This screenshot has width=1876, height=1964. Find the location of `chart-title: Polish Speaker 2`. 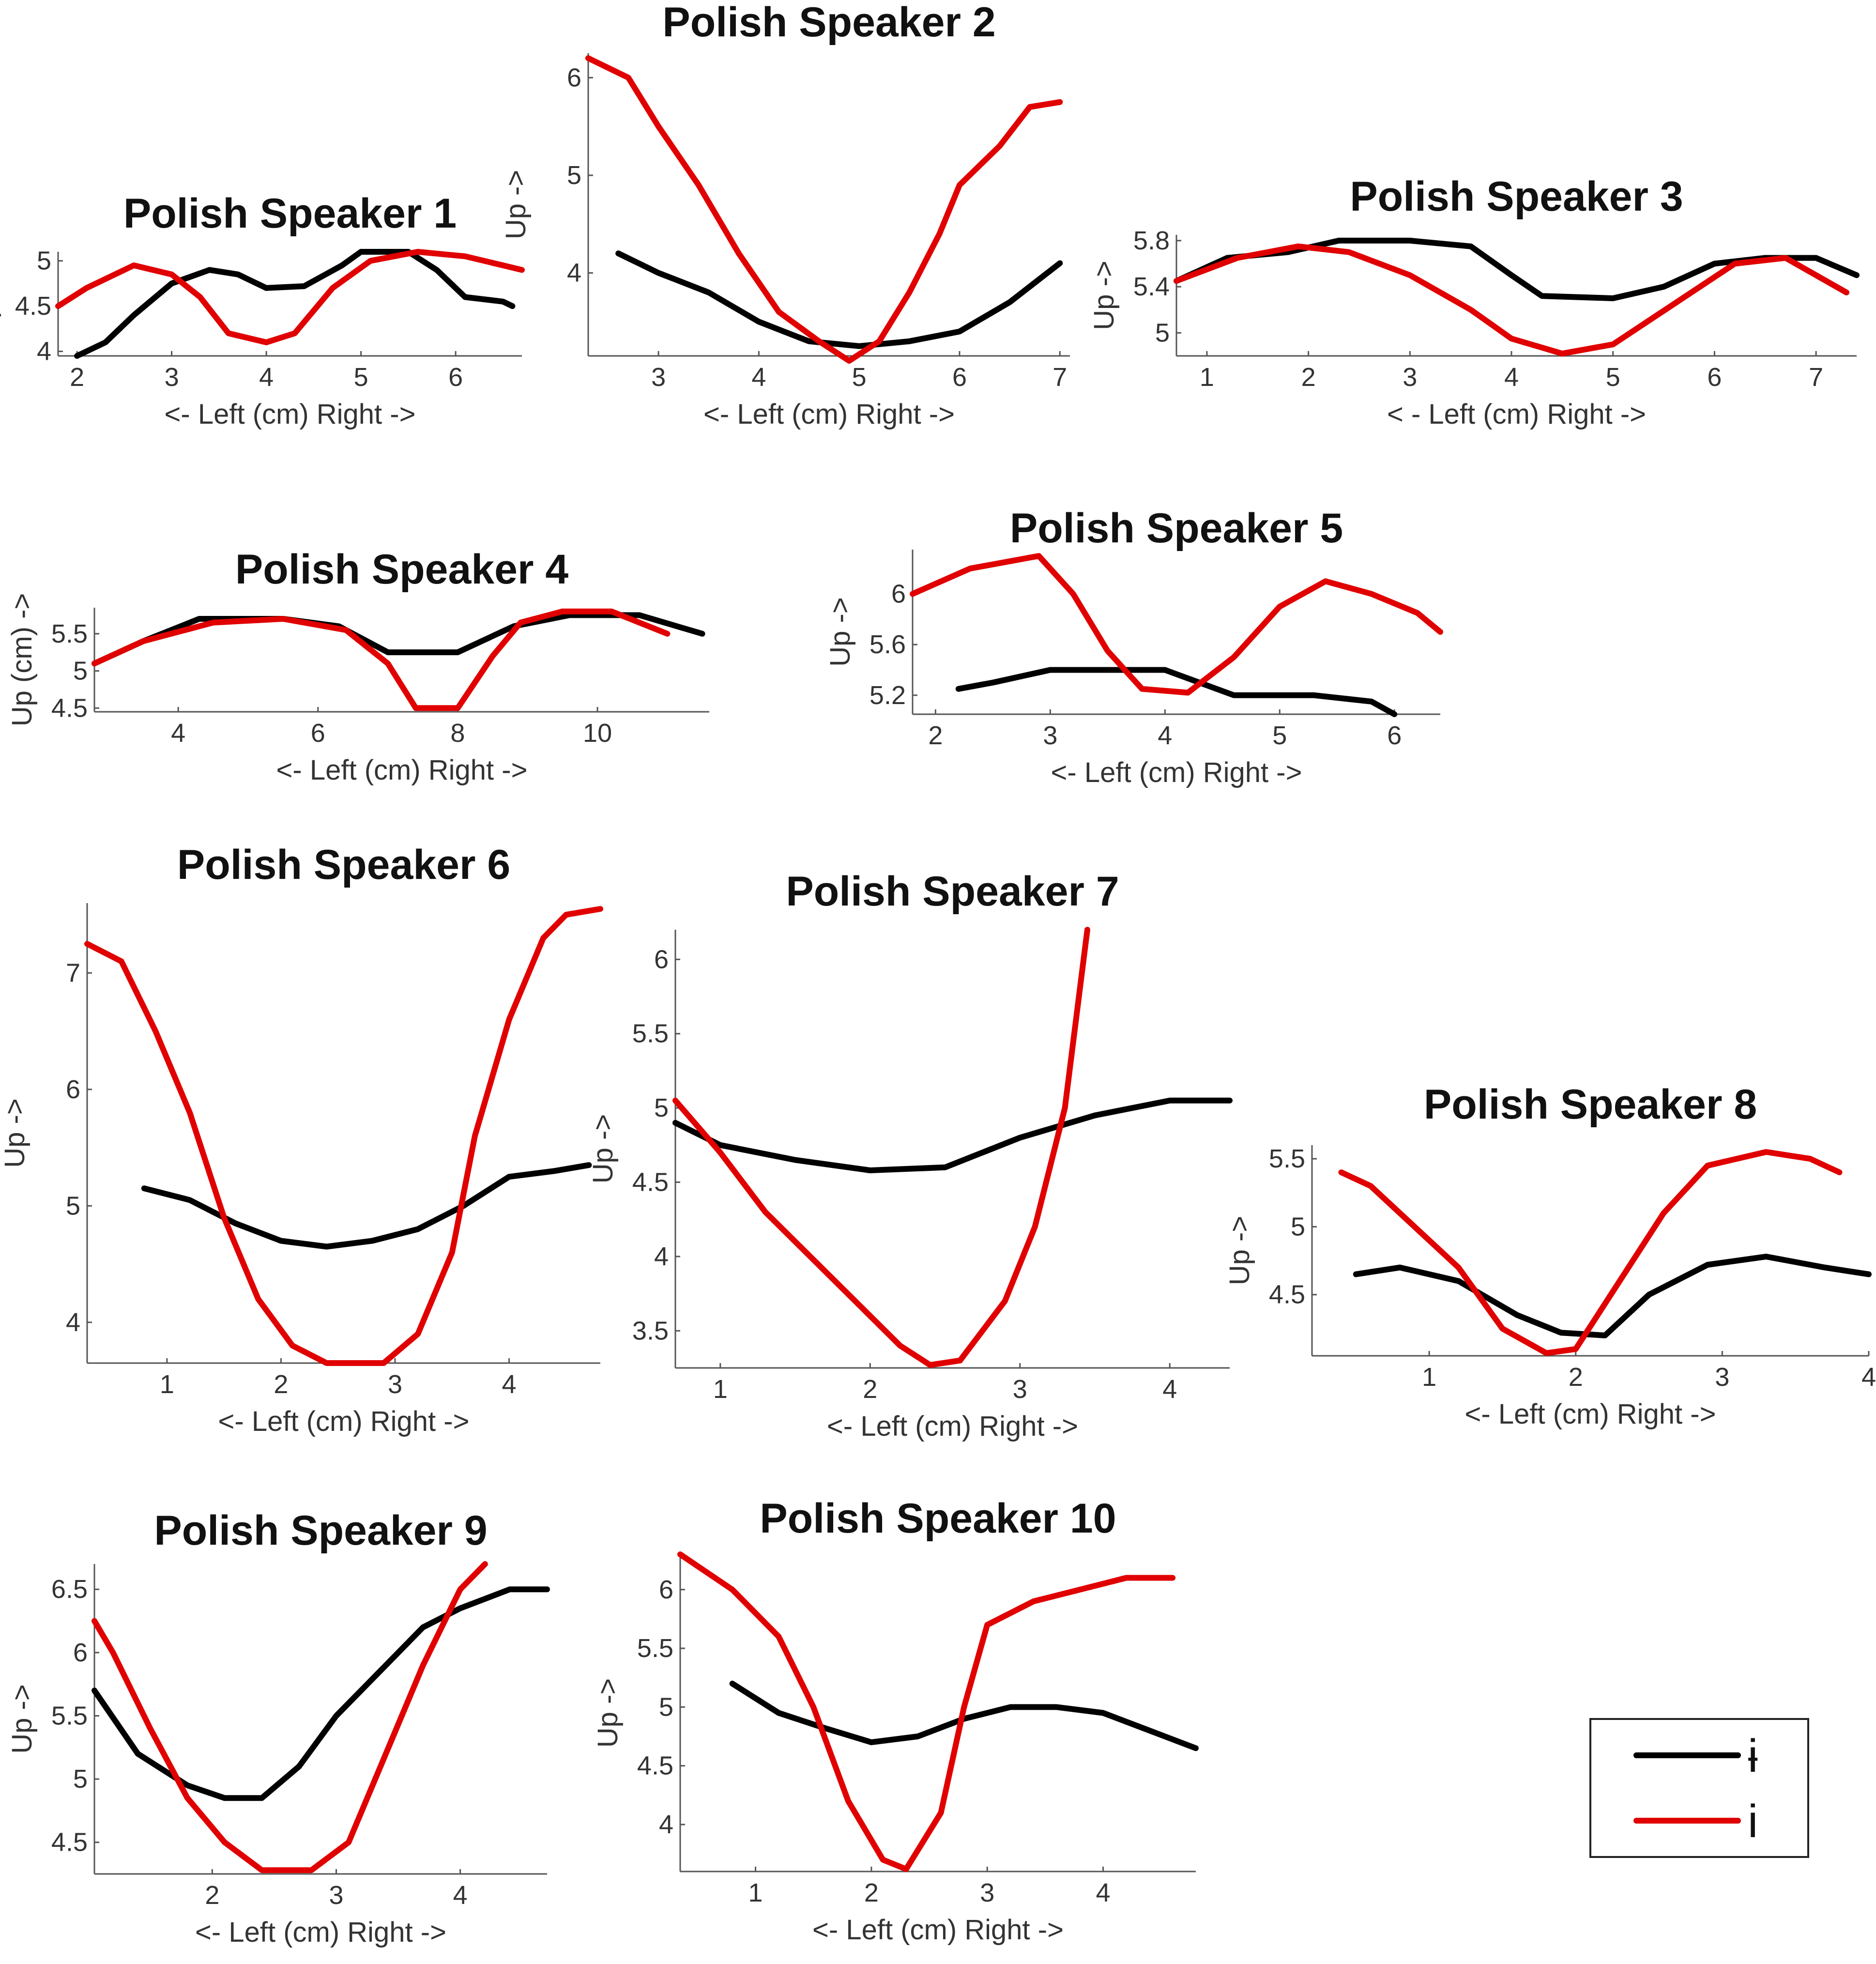

chart-title: Polish Speaker 2 is located at coordinates (828, 23).